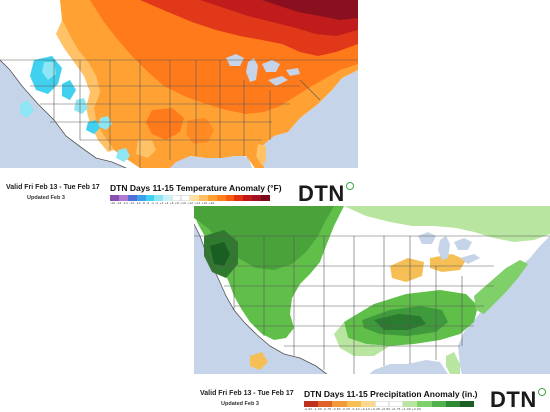 The height and width of the screenshot is (412, 550). I want to click on precipitation-color-scale, so click(389, 404).